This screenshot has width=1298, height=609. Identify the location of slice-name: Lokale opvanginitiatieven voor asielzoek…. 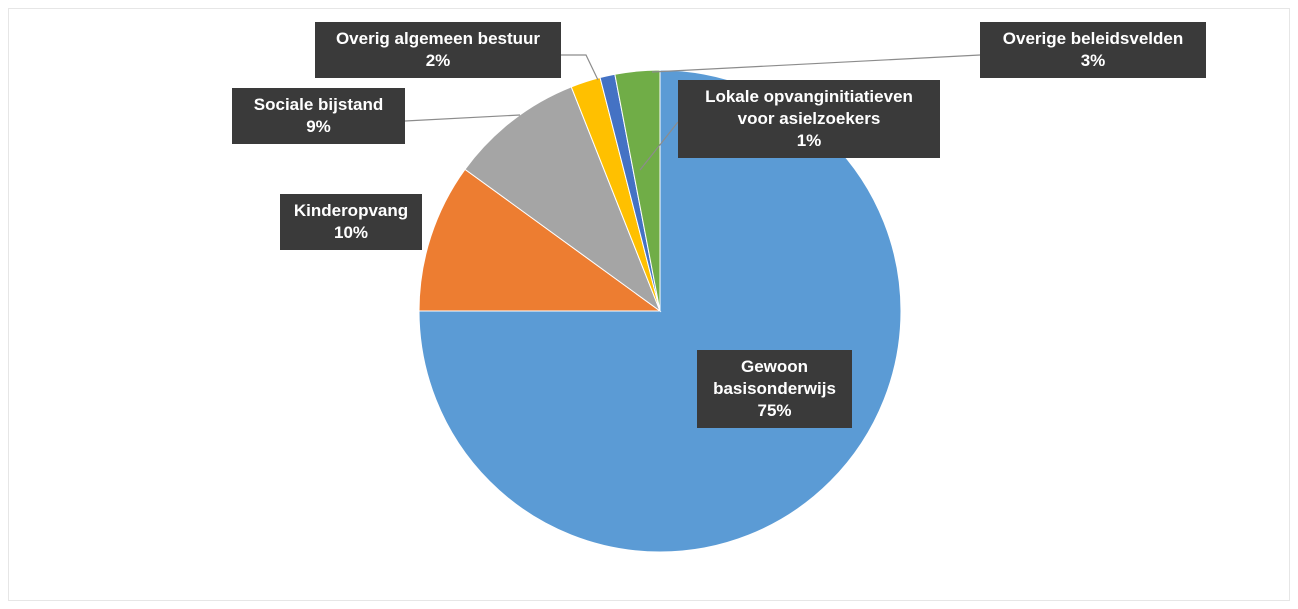
(809, 107).